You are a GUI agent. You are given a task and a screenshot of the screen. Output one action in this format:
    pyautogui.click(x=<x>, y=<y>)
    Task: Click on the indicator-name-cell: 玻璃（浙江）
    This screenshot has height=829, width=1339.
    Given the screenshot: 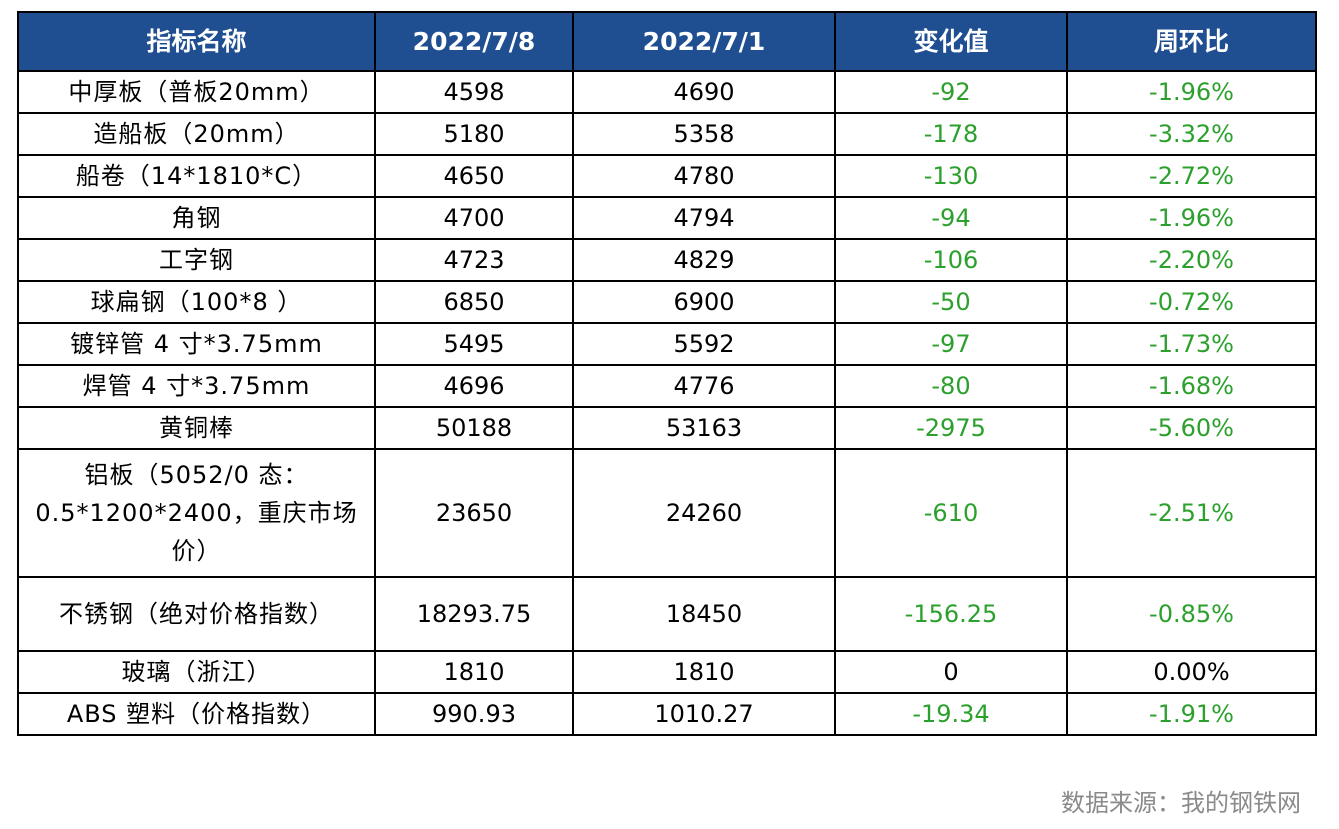 What is the action you would take?
    pyautogui.click(x=196, y=672)
    